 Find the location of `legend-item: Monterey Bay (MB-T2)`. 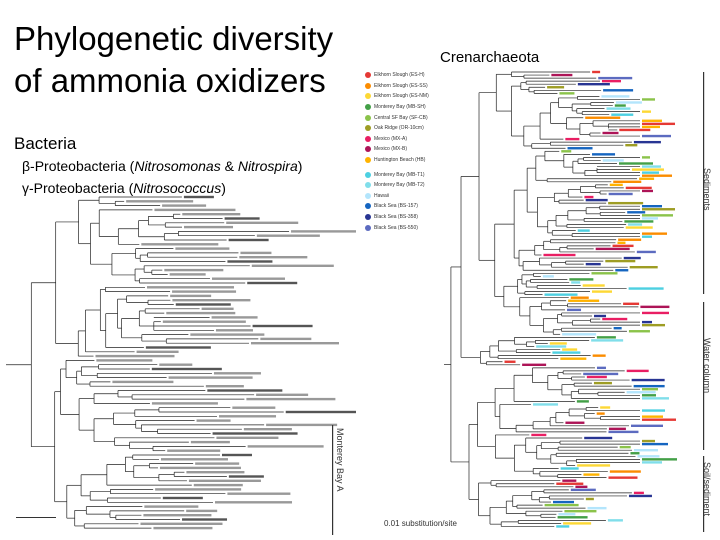

legend-item: Monterey Bay (MB-T2) is located at coordinates (400, 185).